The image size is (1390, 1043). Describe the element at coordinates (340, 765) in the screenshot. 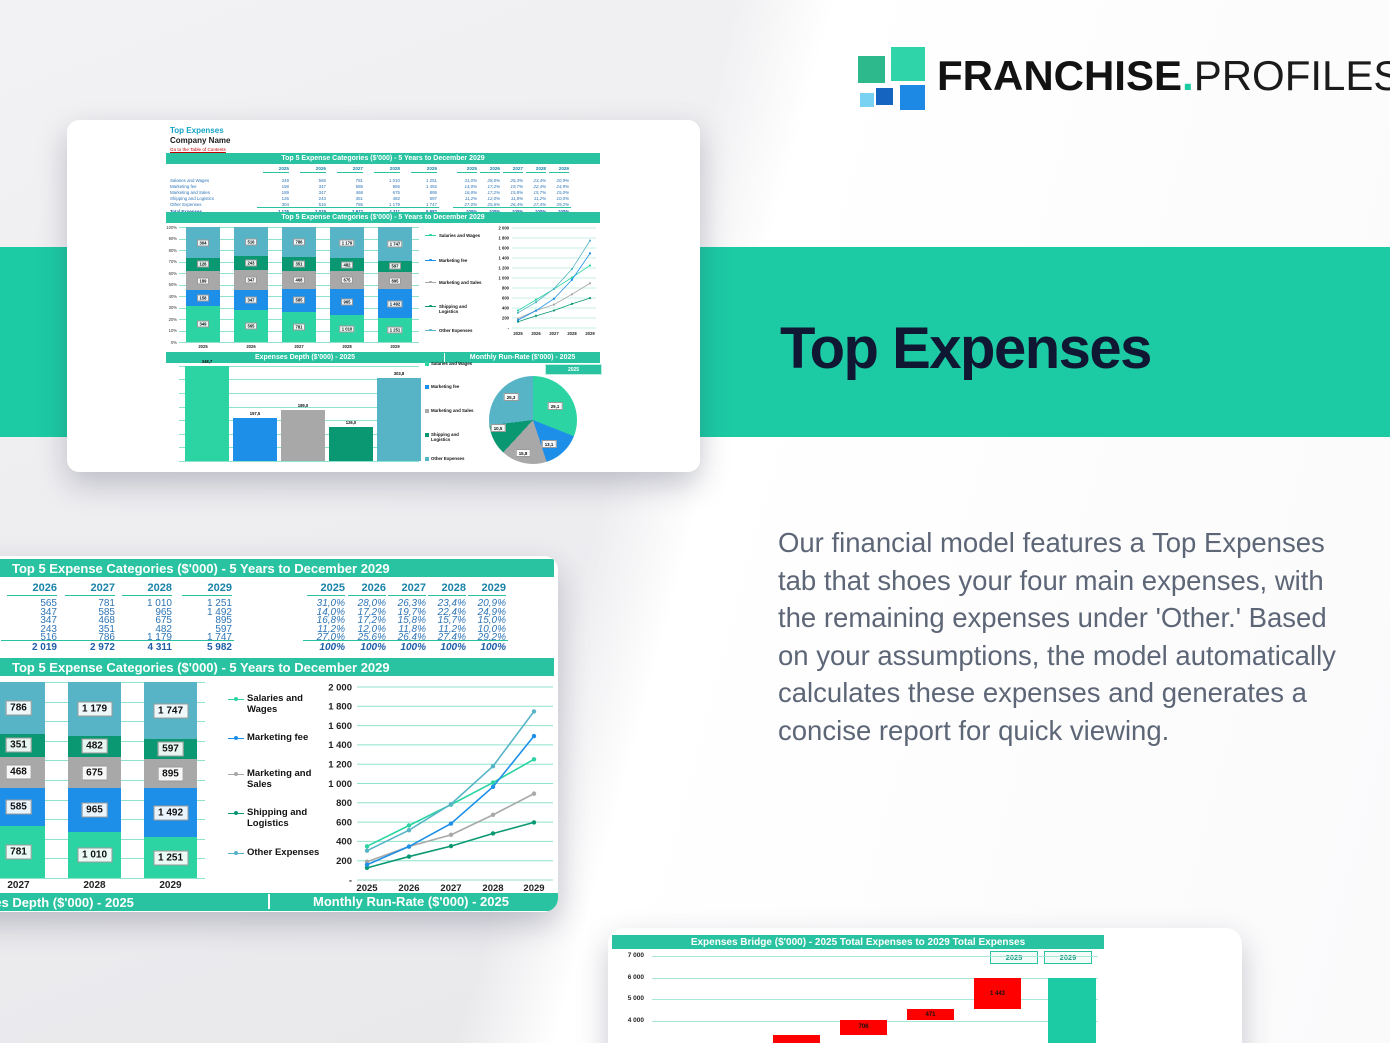

I see `axis-label: 1 200` at that location.